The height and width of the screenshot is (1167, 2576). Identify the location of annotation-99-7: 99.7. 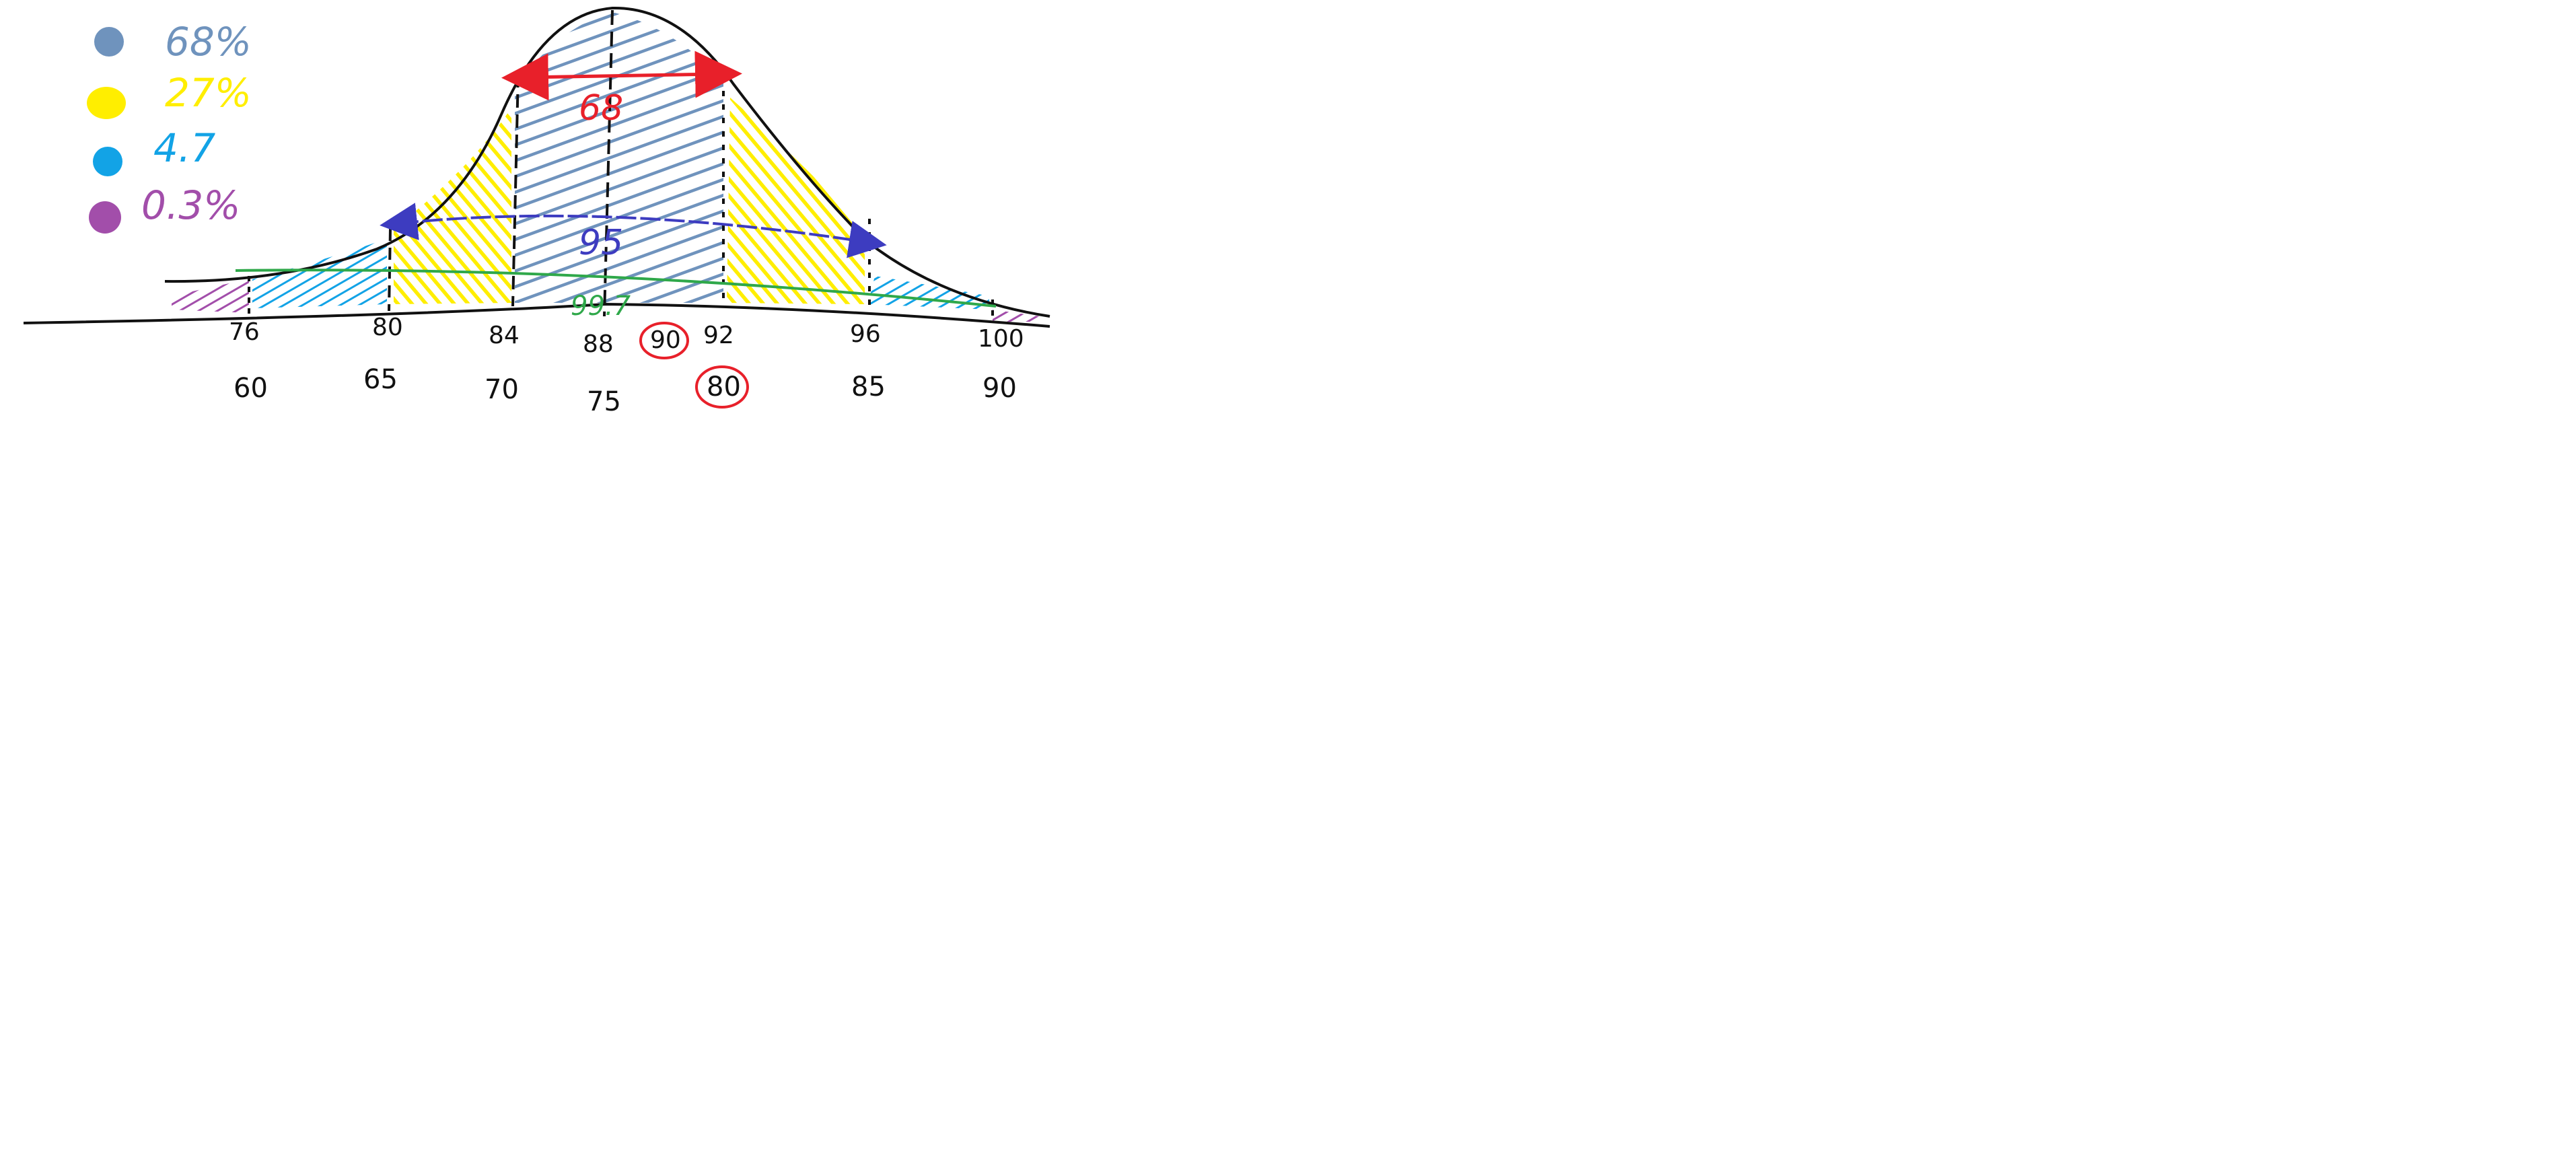
(601, 306).